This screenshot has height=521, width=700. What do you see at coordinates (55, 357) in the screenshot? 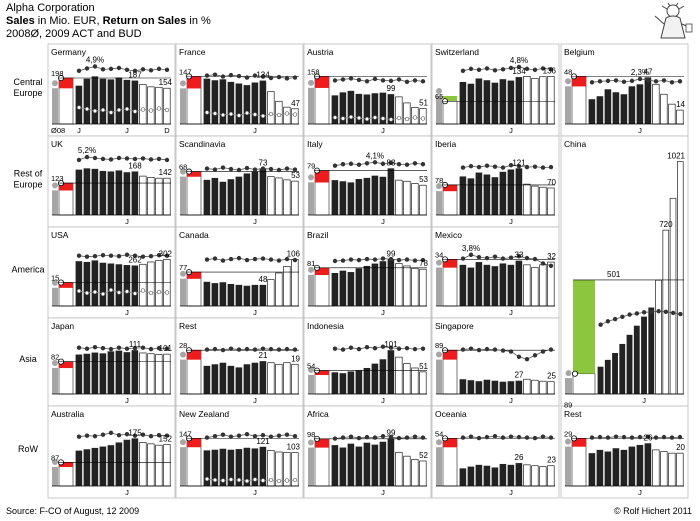
I see `value-label-start-japan: 82` at bounding box center [55, 357].